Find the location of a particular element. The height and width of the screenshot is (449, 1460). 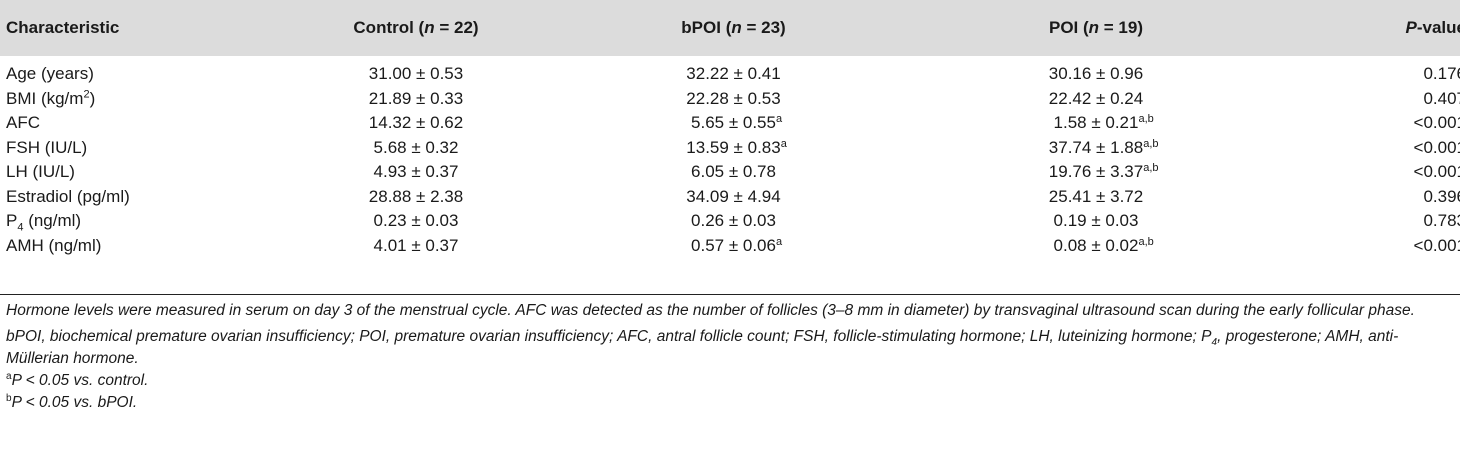

header-bpoi: bPOI (n = 23) is located at coordinates (733, 28).